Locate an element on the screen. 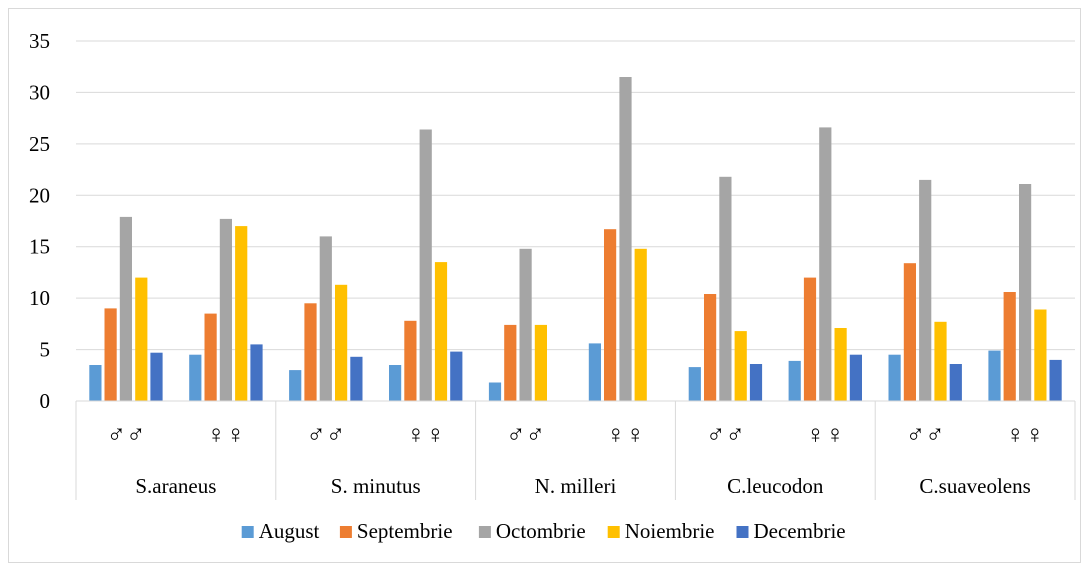  group-label: C.suaveolens is located at coordinates (974, 486).